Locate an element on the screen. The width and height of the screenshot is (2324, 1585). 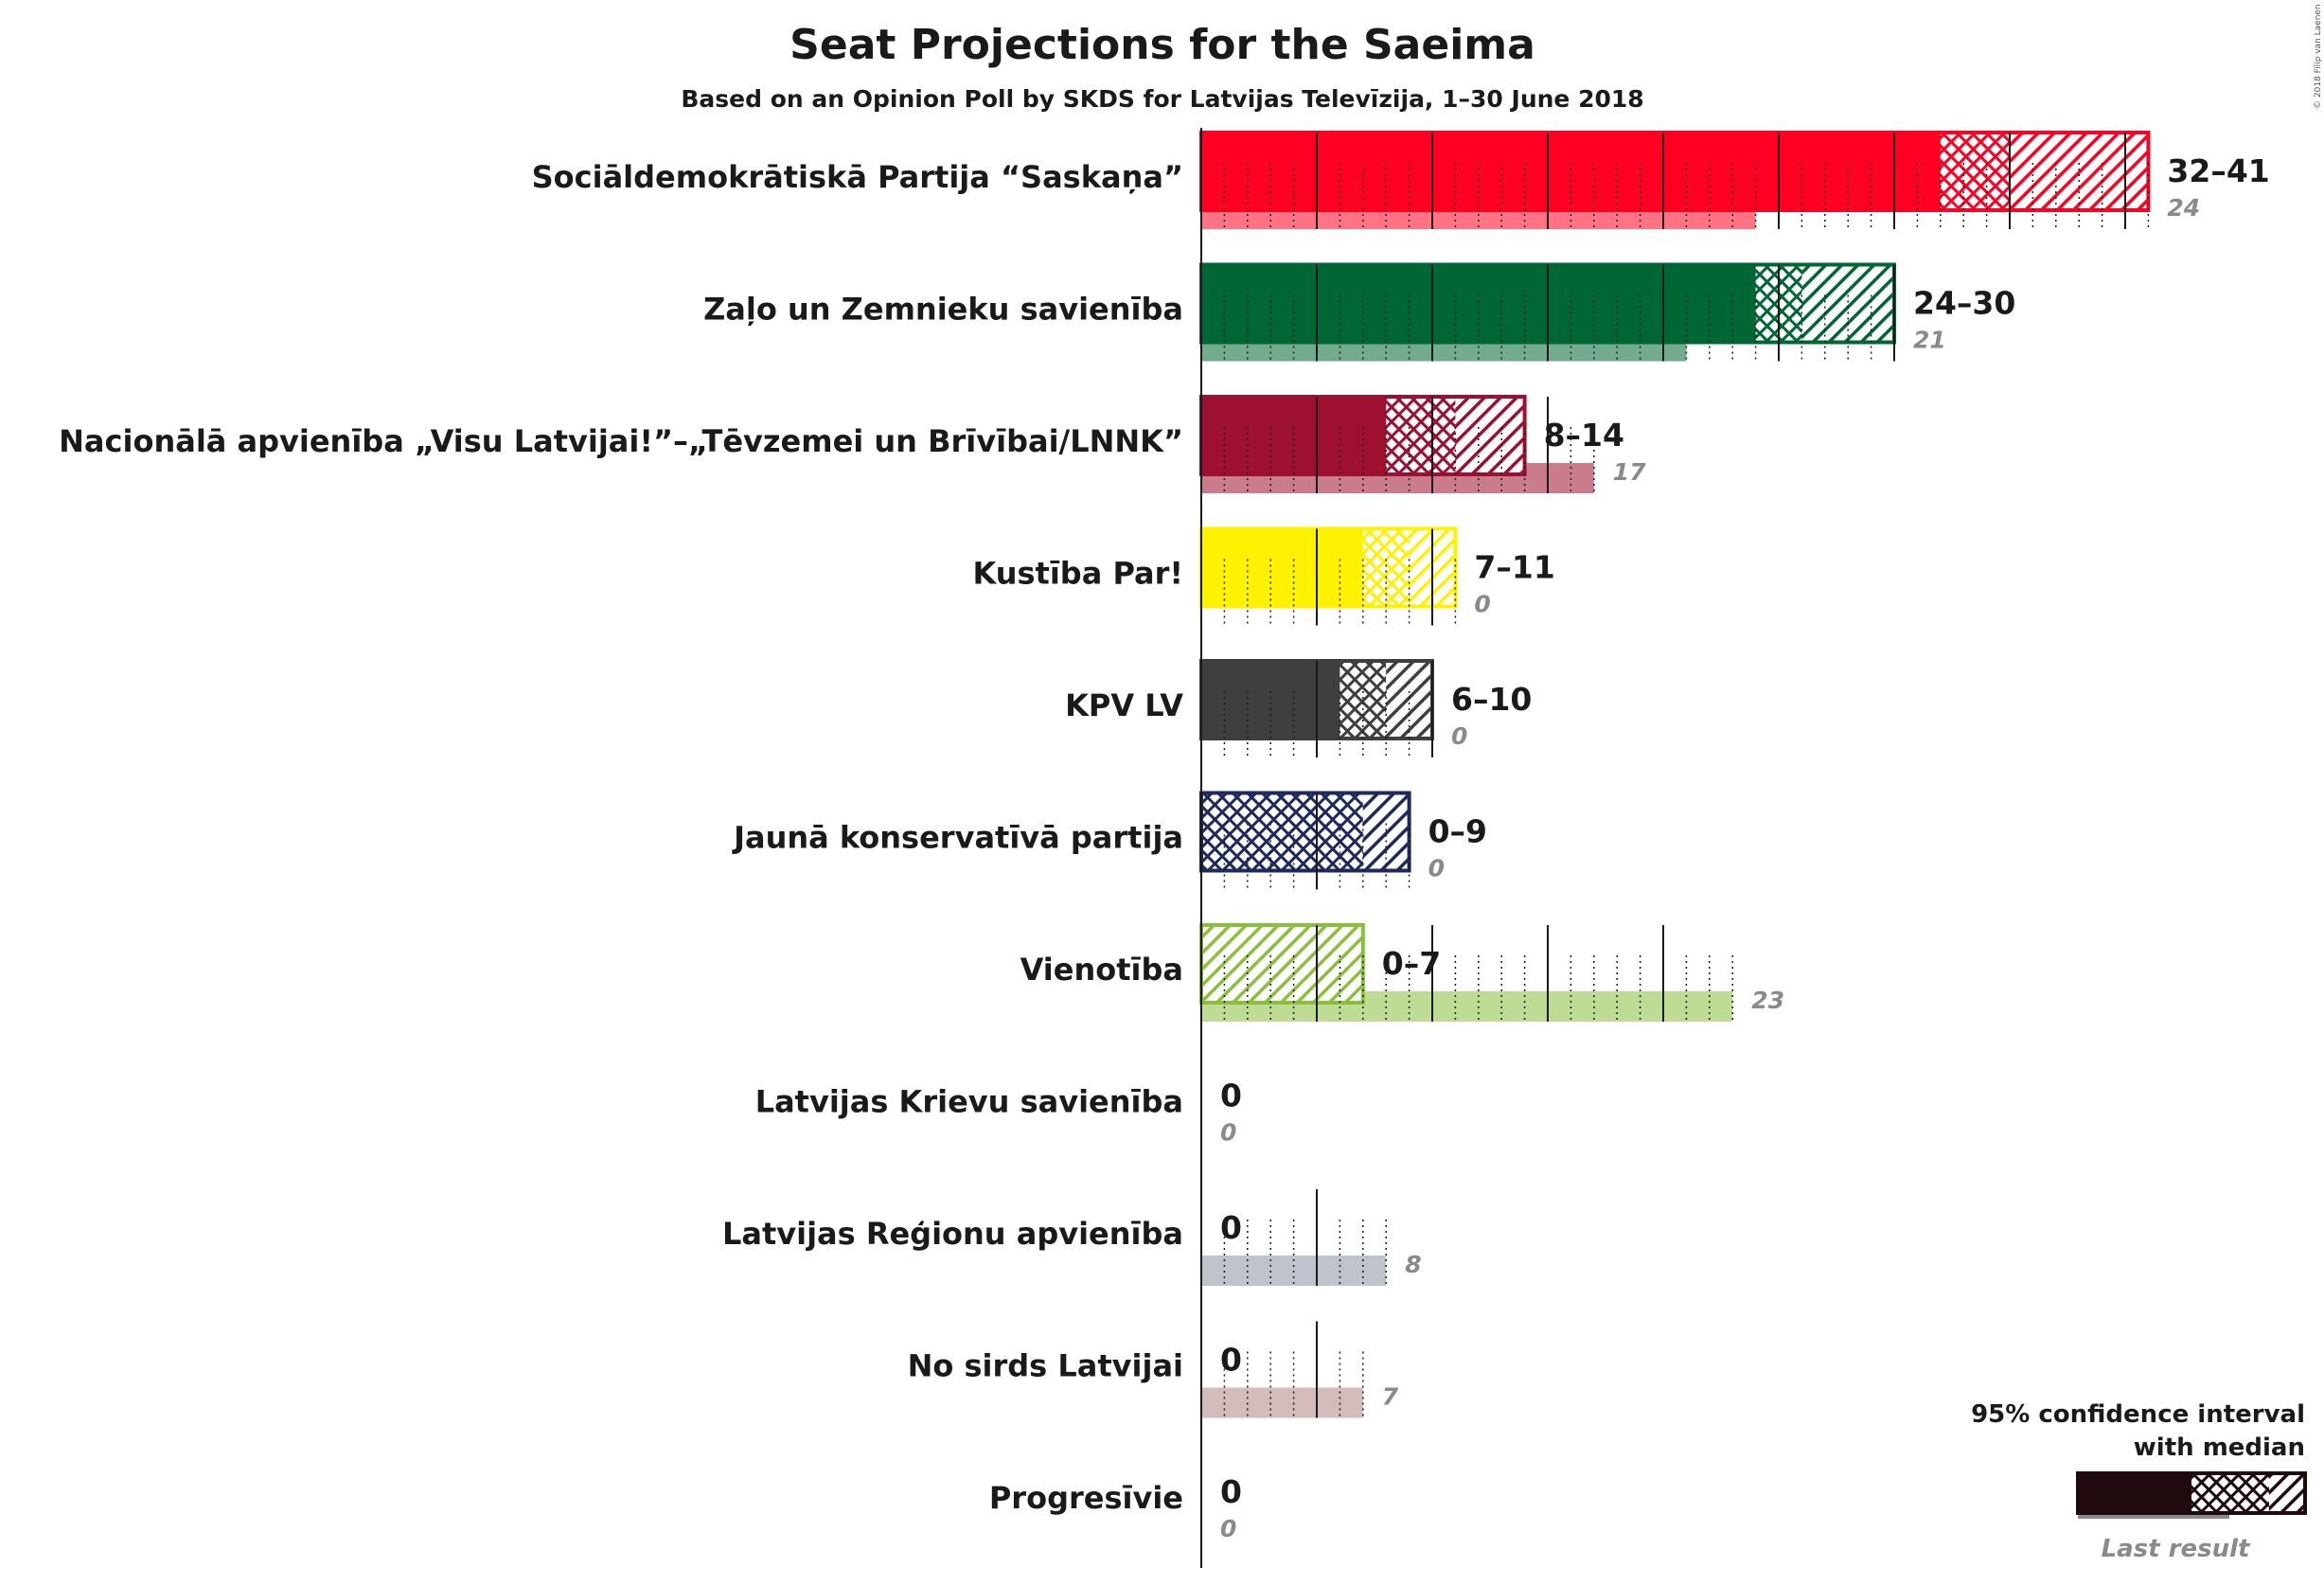
party-row: Latvijas Reģionu apvienība 0 8 is located at coordinates (1072, 1237).